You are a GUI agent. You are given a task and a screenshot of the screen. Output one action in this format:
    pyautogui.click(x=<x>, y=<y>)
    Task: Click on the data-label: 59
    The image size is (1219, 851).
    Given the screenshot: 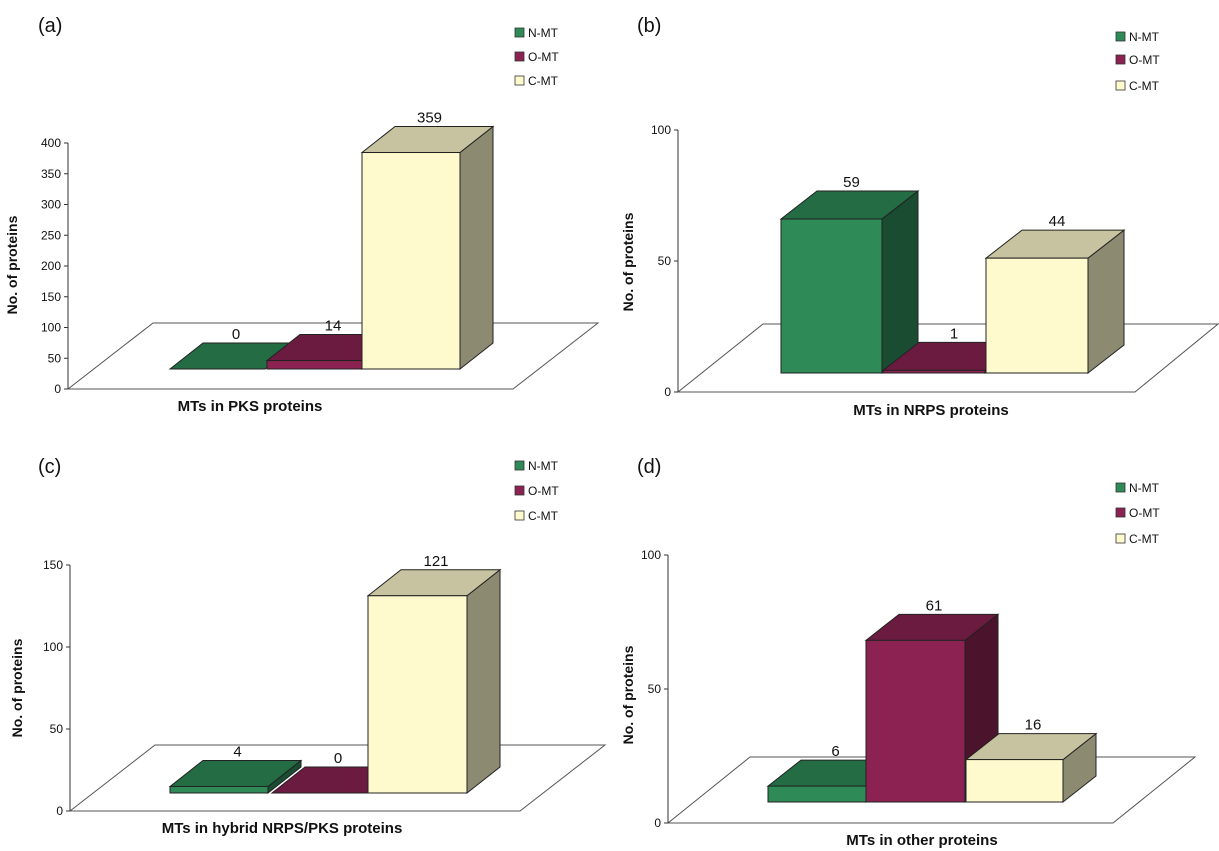 What is the action you would take?
    pyautogui.click(x=851, y=182)
    